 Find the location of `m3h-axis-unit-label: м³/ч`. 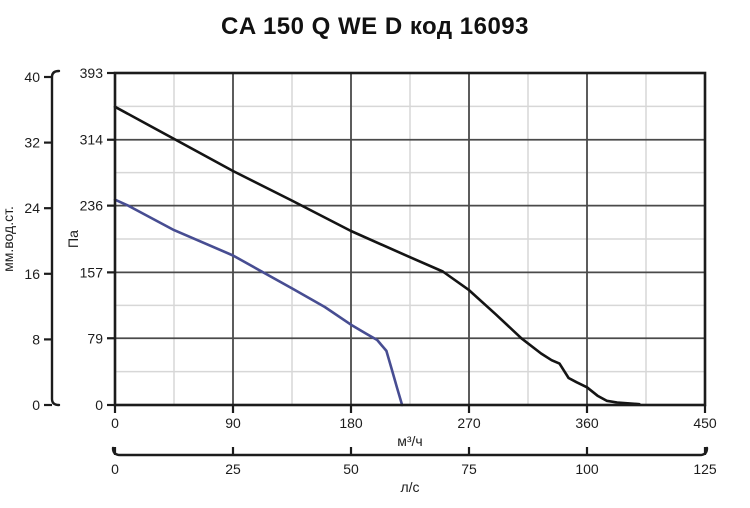

m3h-axis-unit-label: м³/ч is located at coordinates (409, 441).